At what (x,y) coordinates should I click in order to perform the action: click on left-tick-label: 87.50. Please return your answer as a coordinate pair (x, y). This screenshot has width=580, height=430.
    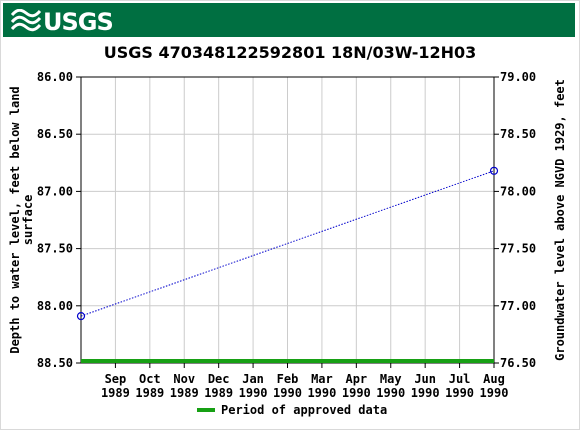
    Looking at the image, I should click on (55, 249).